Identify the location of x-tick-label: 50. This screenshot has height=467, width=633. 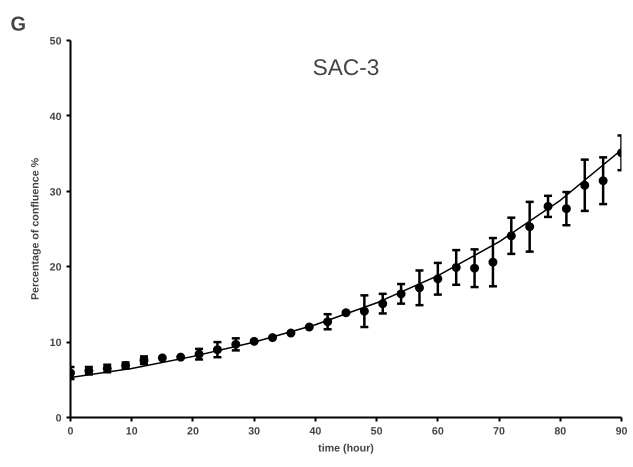
(376, 432).